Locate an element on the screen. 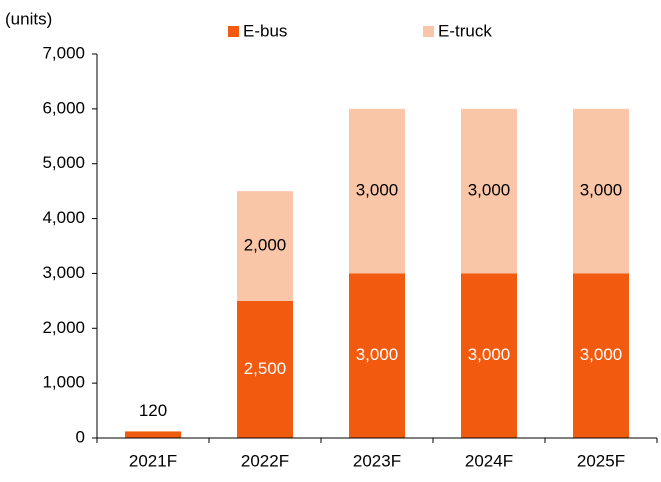 This screenshot has width=661, height=482. y-tick-label: 2,000 is located at coordinates (63, 327).